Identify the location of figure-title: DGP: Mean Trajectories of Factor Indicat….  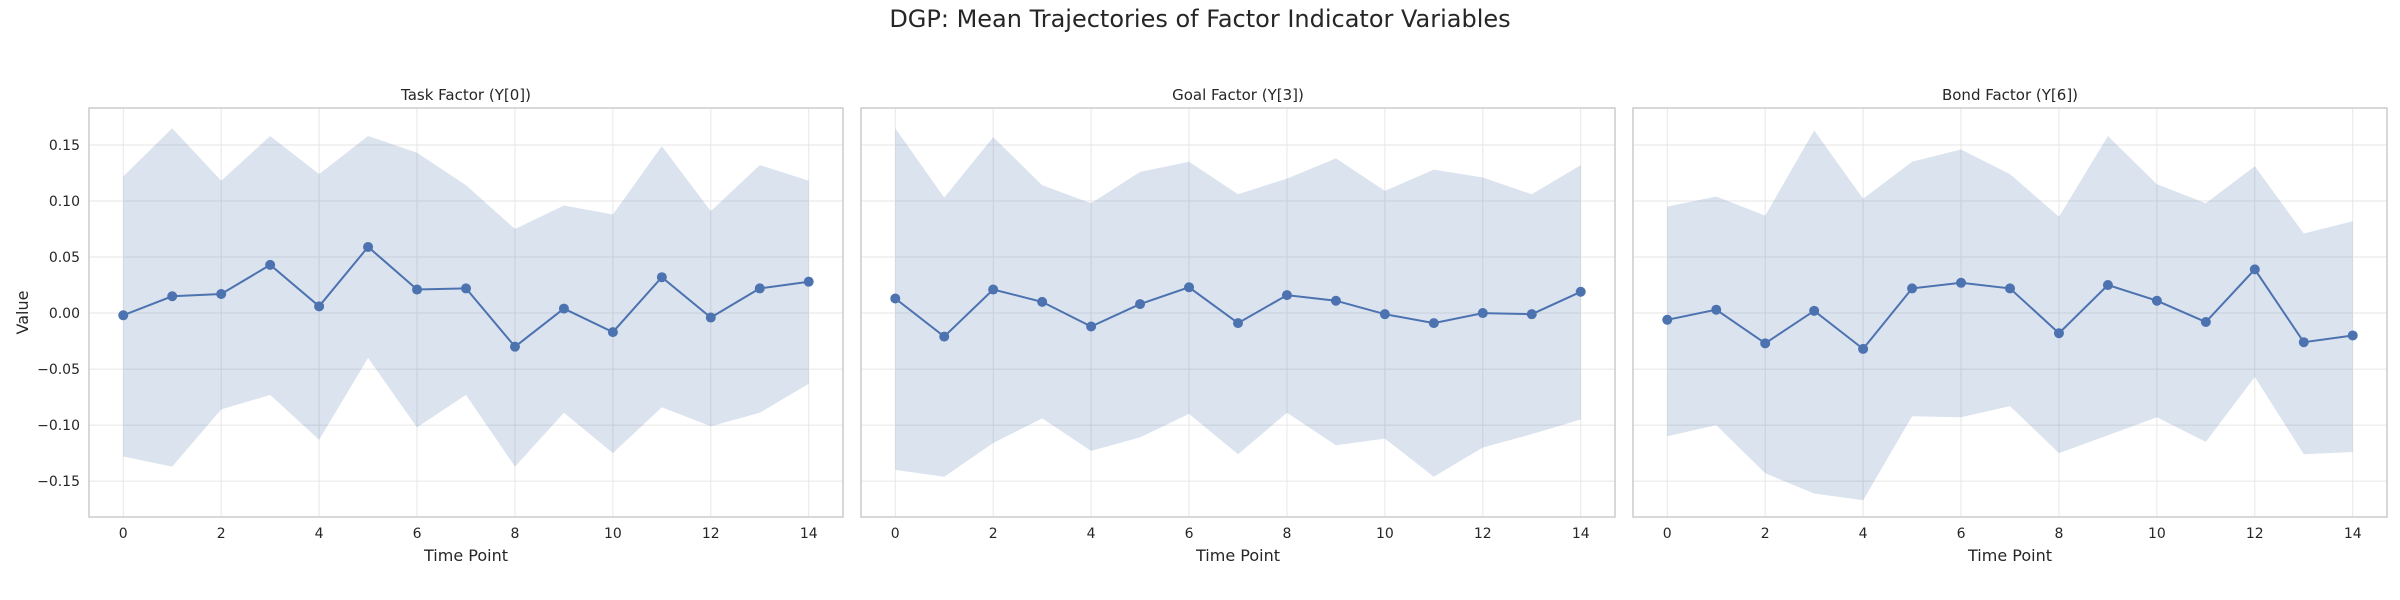
(1200, 19).